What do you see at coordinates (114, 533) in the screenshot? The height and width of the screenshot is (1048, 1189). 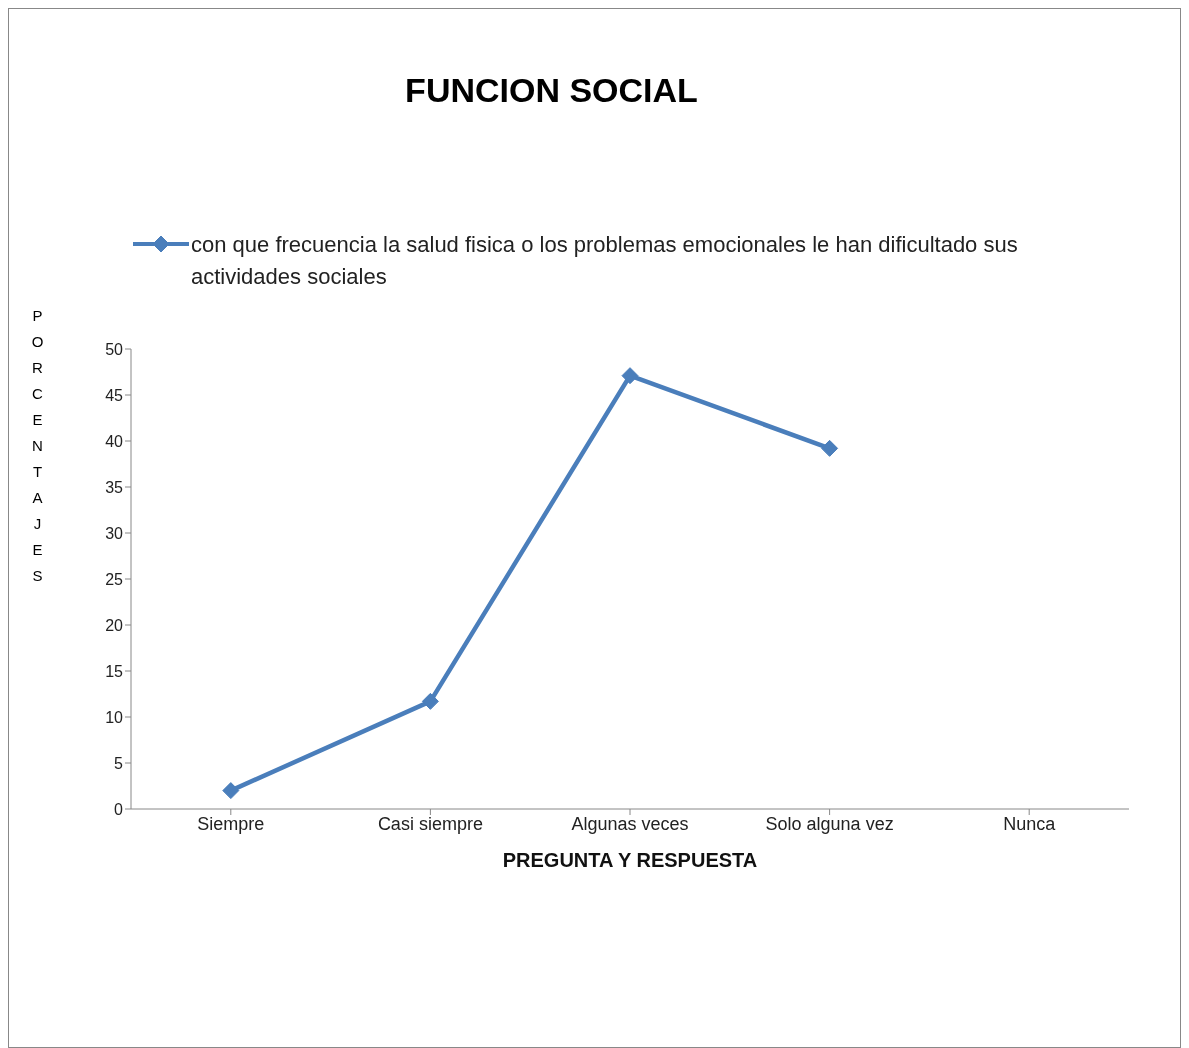 I see `y-tick-label: 30` at bounding box center [114, 533].